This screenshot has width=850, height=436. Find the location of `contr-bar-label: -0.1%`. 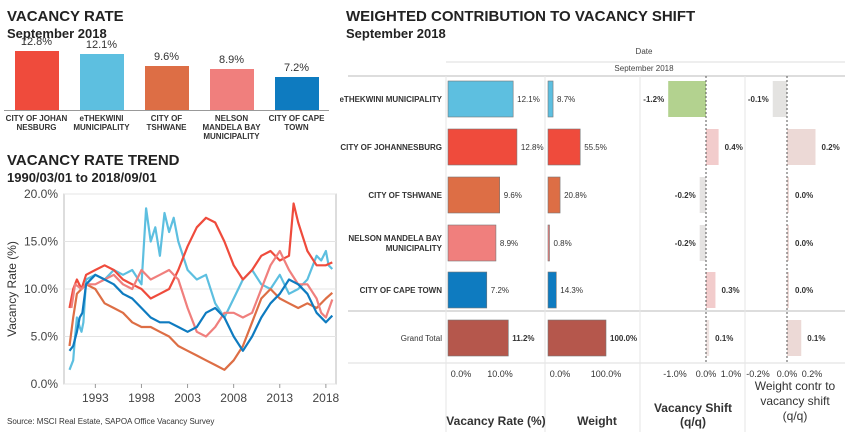

contr-bar-label: -0.1% is located at coordinates (758, 99).